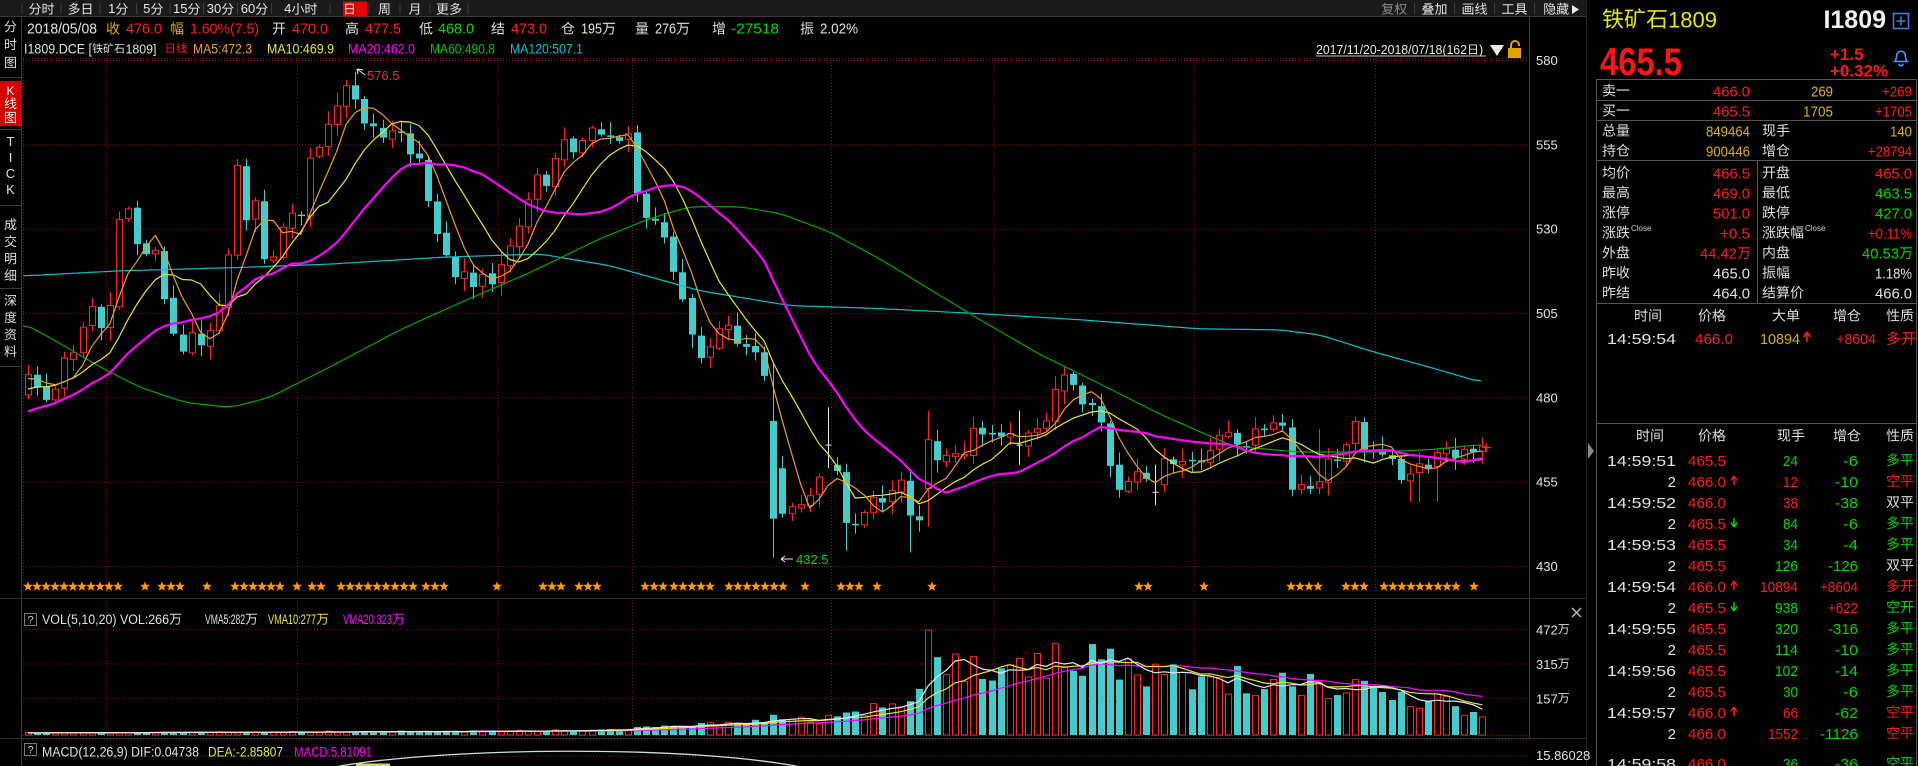  Describe the element at coordinates (1893, 112) in the screenshot. I see `svg-text: +1705` at that location.